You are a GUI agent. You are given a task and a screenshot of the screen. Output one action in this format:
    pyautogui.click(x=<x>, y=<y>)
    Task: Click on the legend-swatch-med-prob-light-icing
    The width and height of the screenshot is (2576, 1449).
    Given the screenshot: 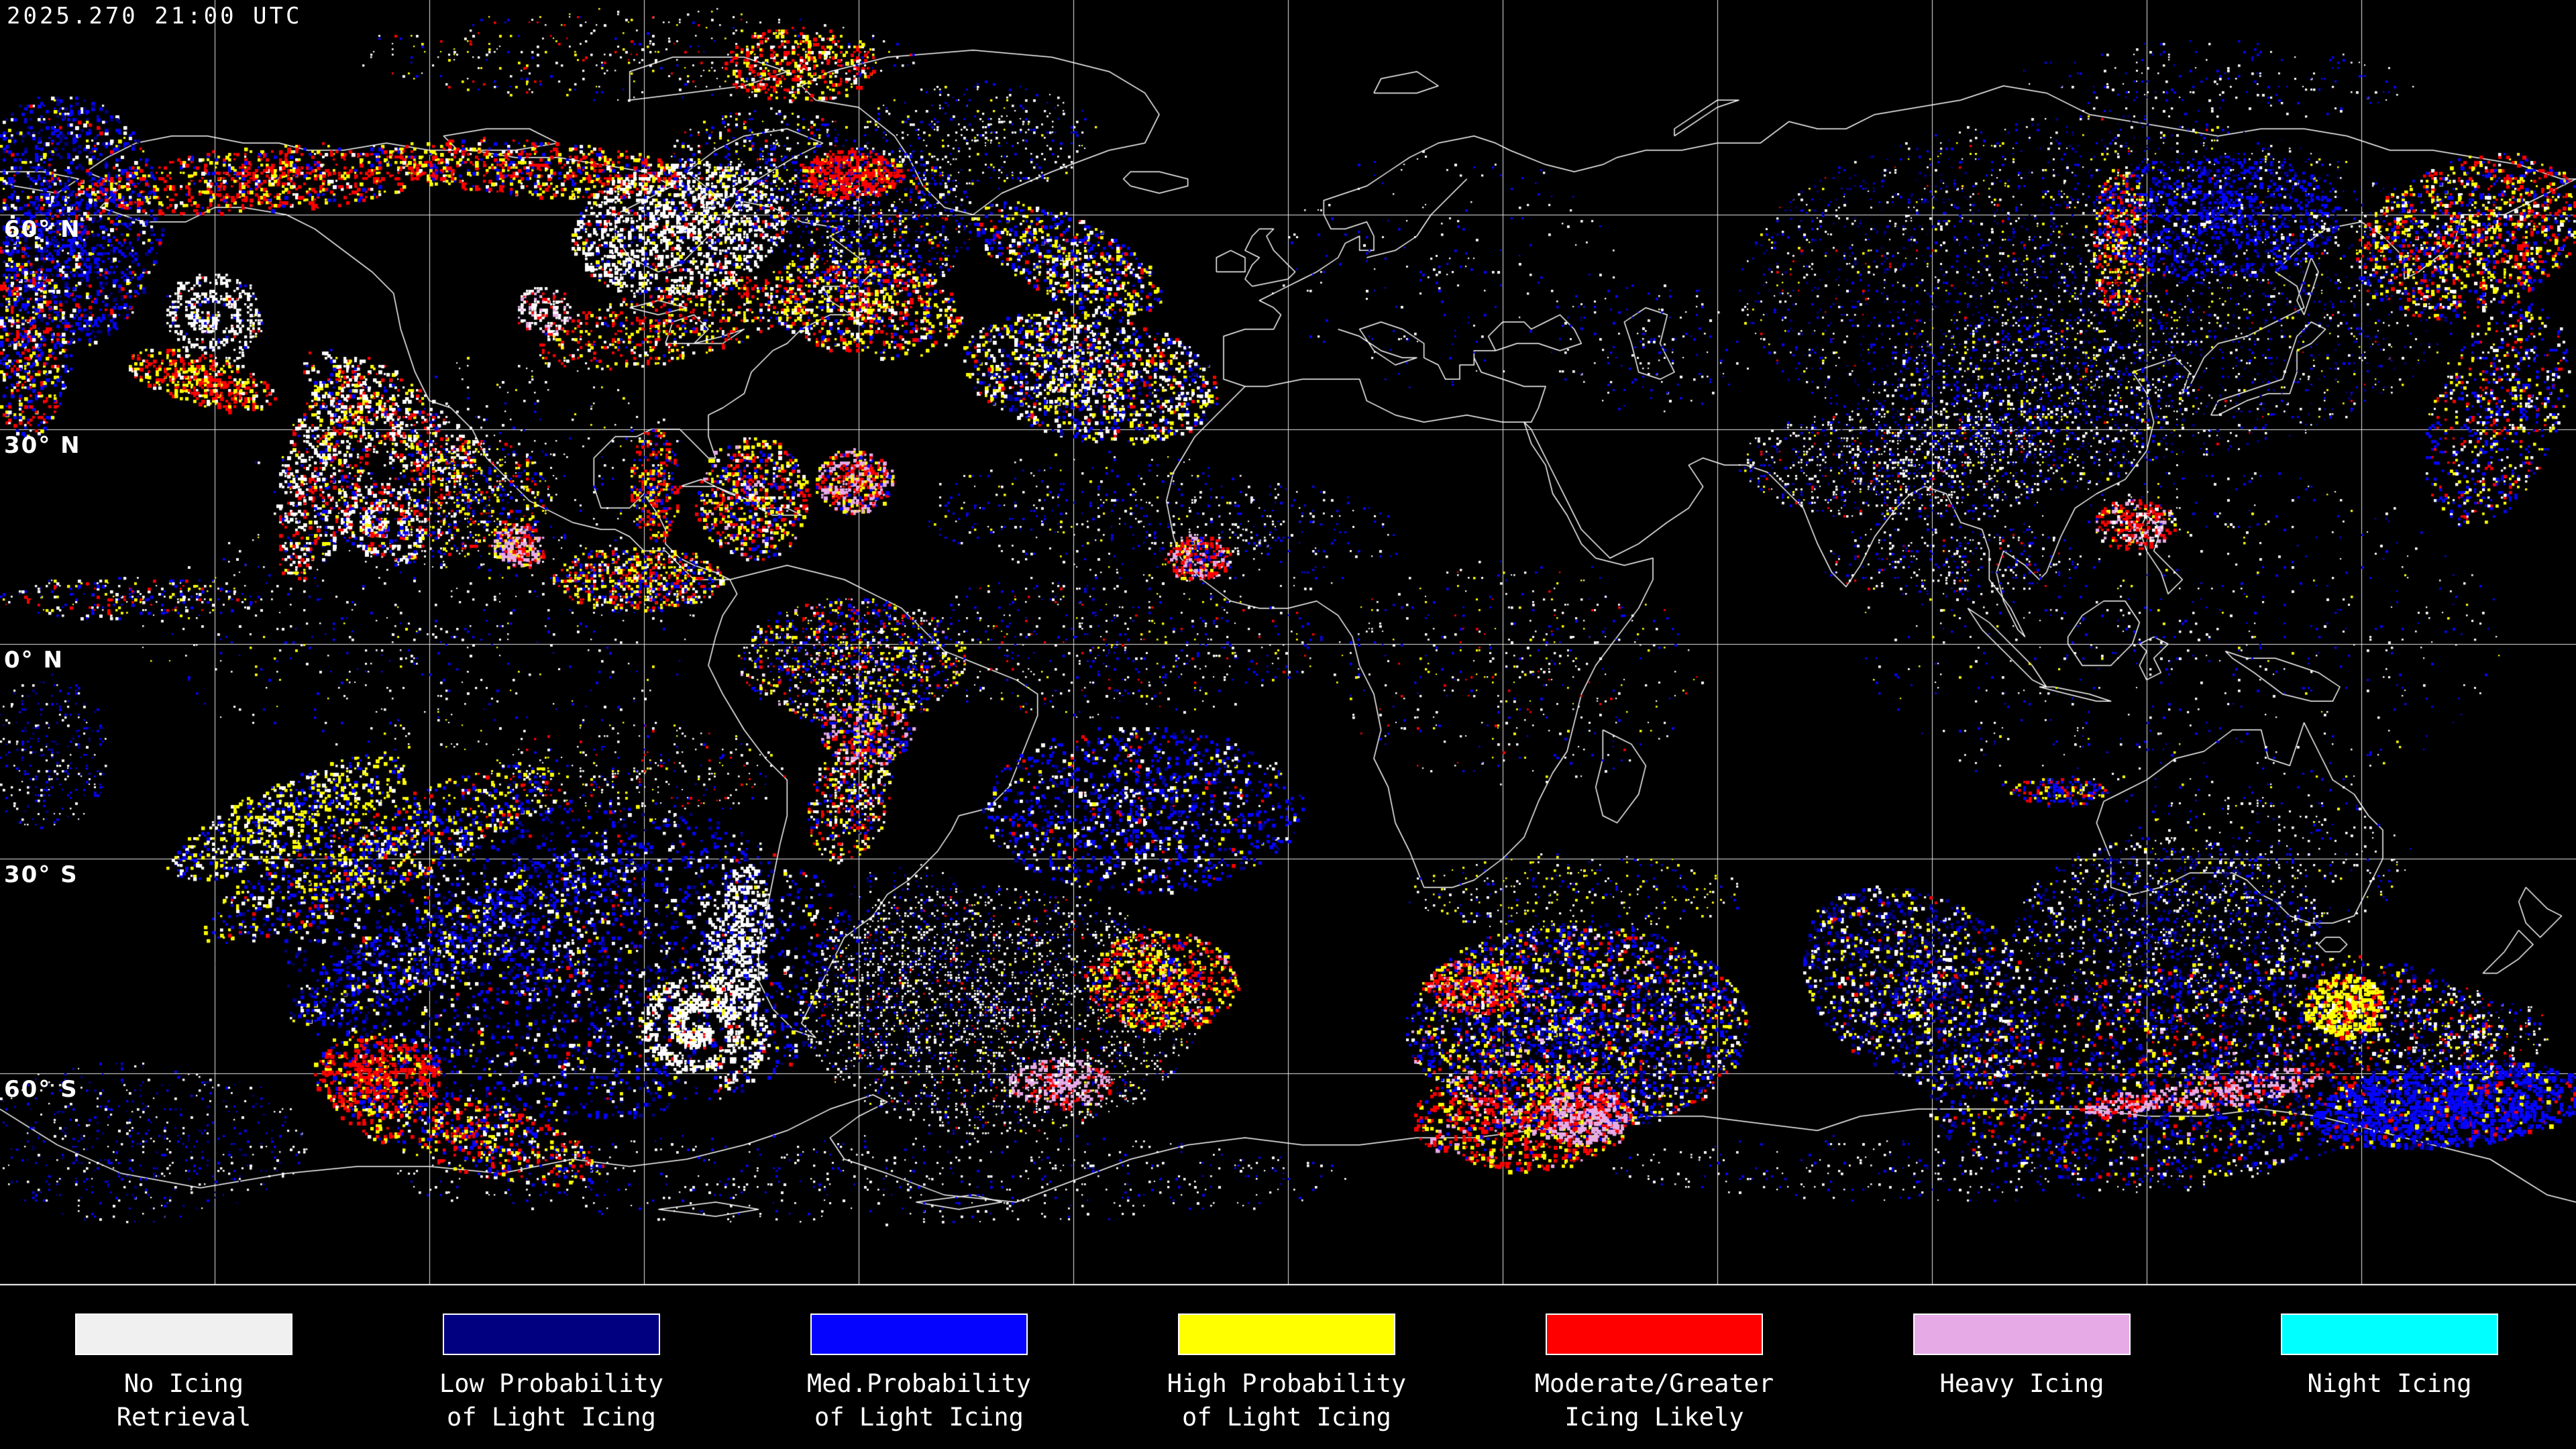 What is the action you would take?
    pyautogui.click(x=919, y=1334)
    